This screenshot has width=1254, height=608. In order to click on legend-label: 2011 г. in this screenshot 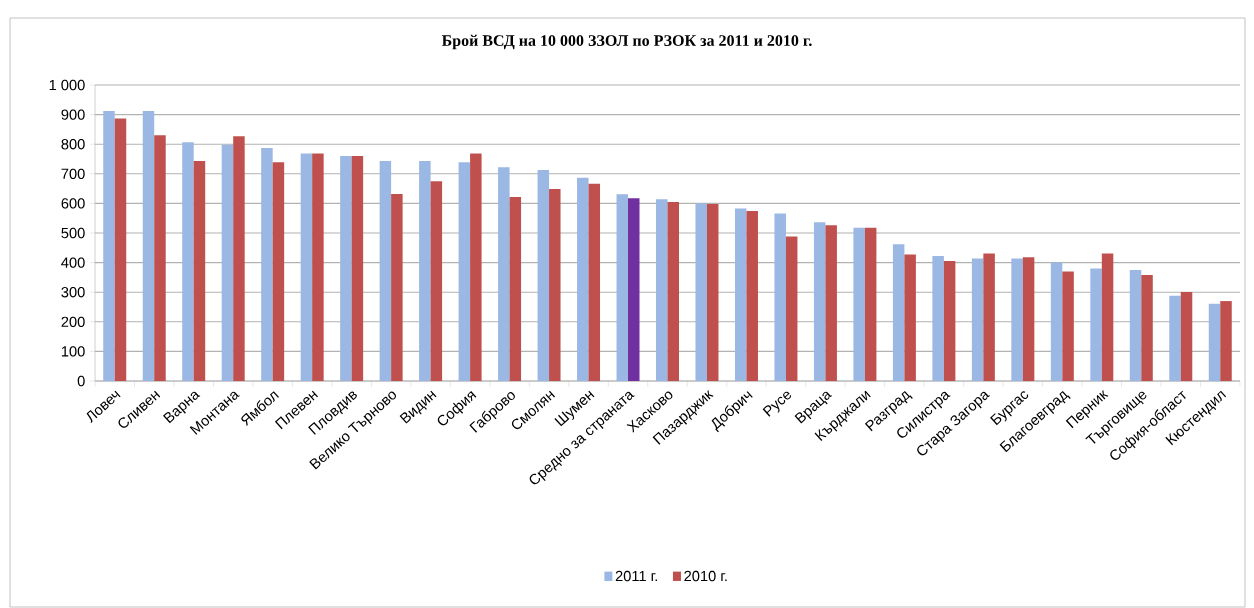, I will do `click(636, 576)`.